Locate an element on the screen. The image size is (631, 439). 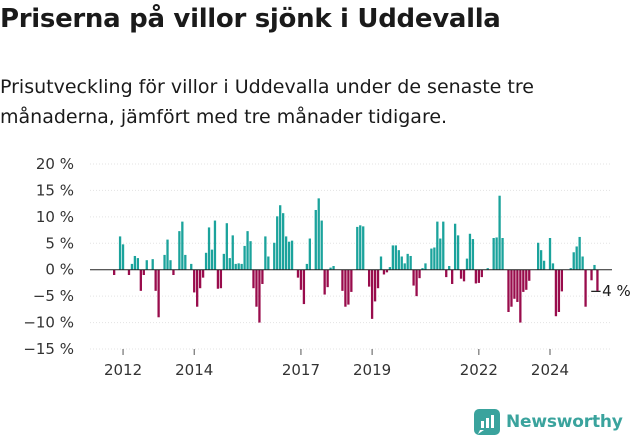
x-tick-label: 2017 is located at coordinates (301, 370).